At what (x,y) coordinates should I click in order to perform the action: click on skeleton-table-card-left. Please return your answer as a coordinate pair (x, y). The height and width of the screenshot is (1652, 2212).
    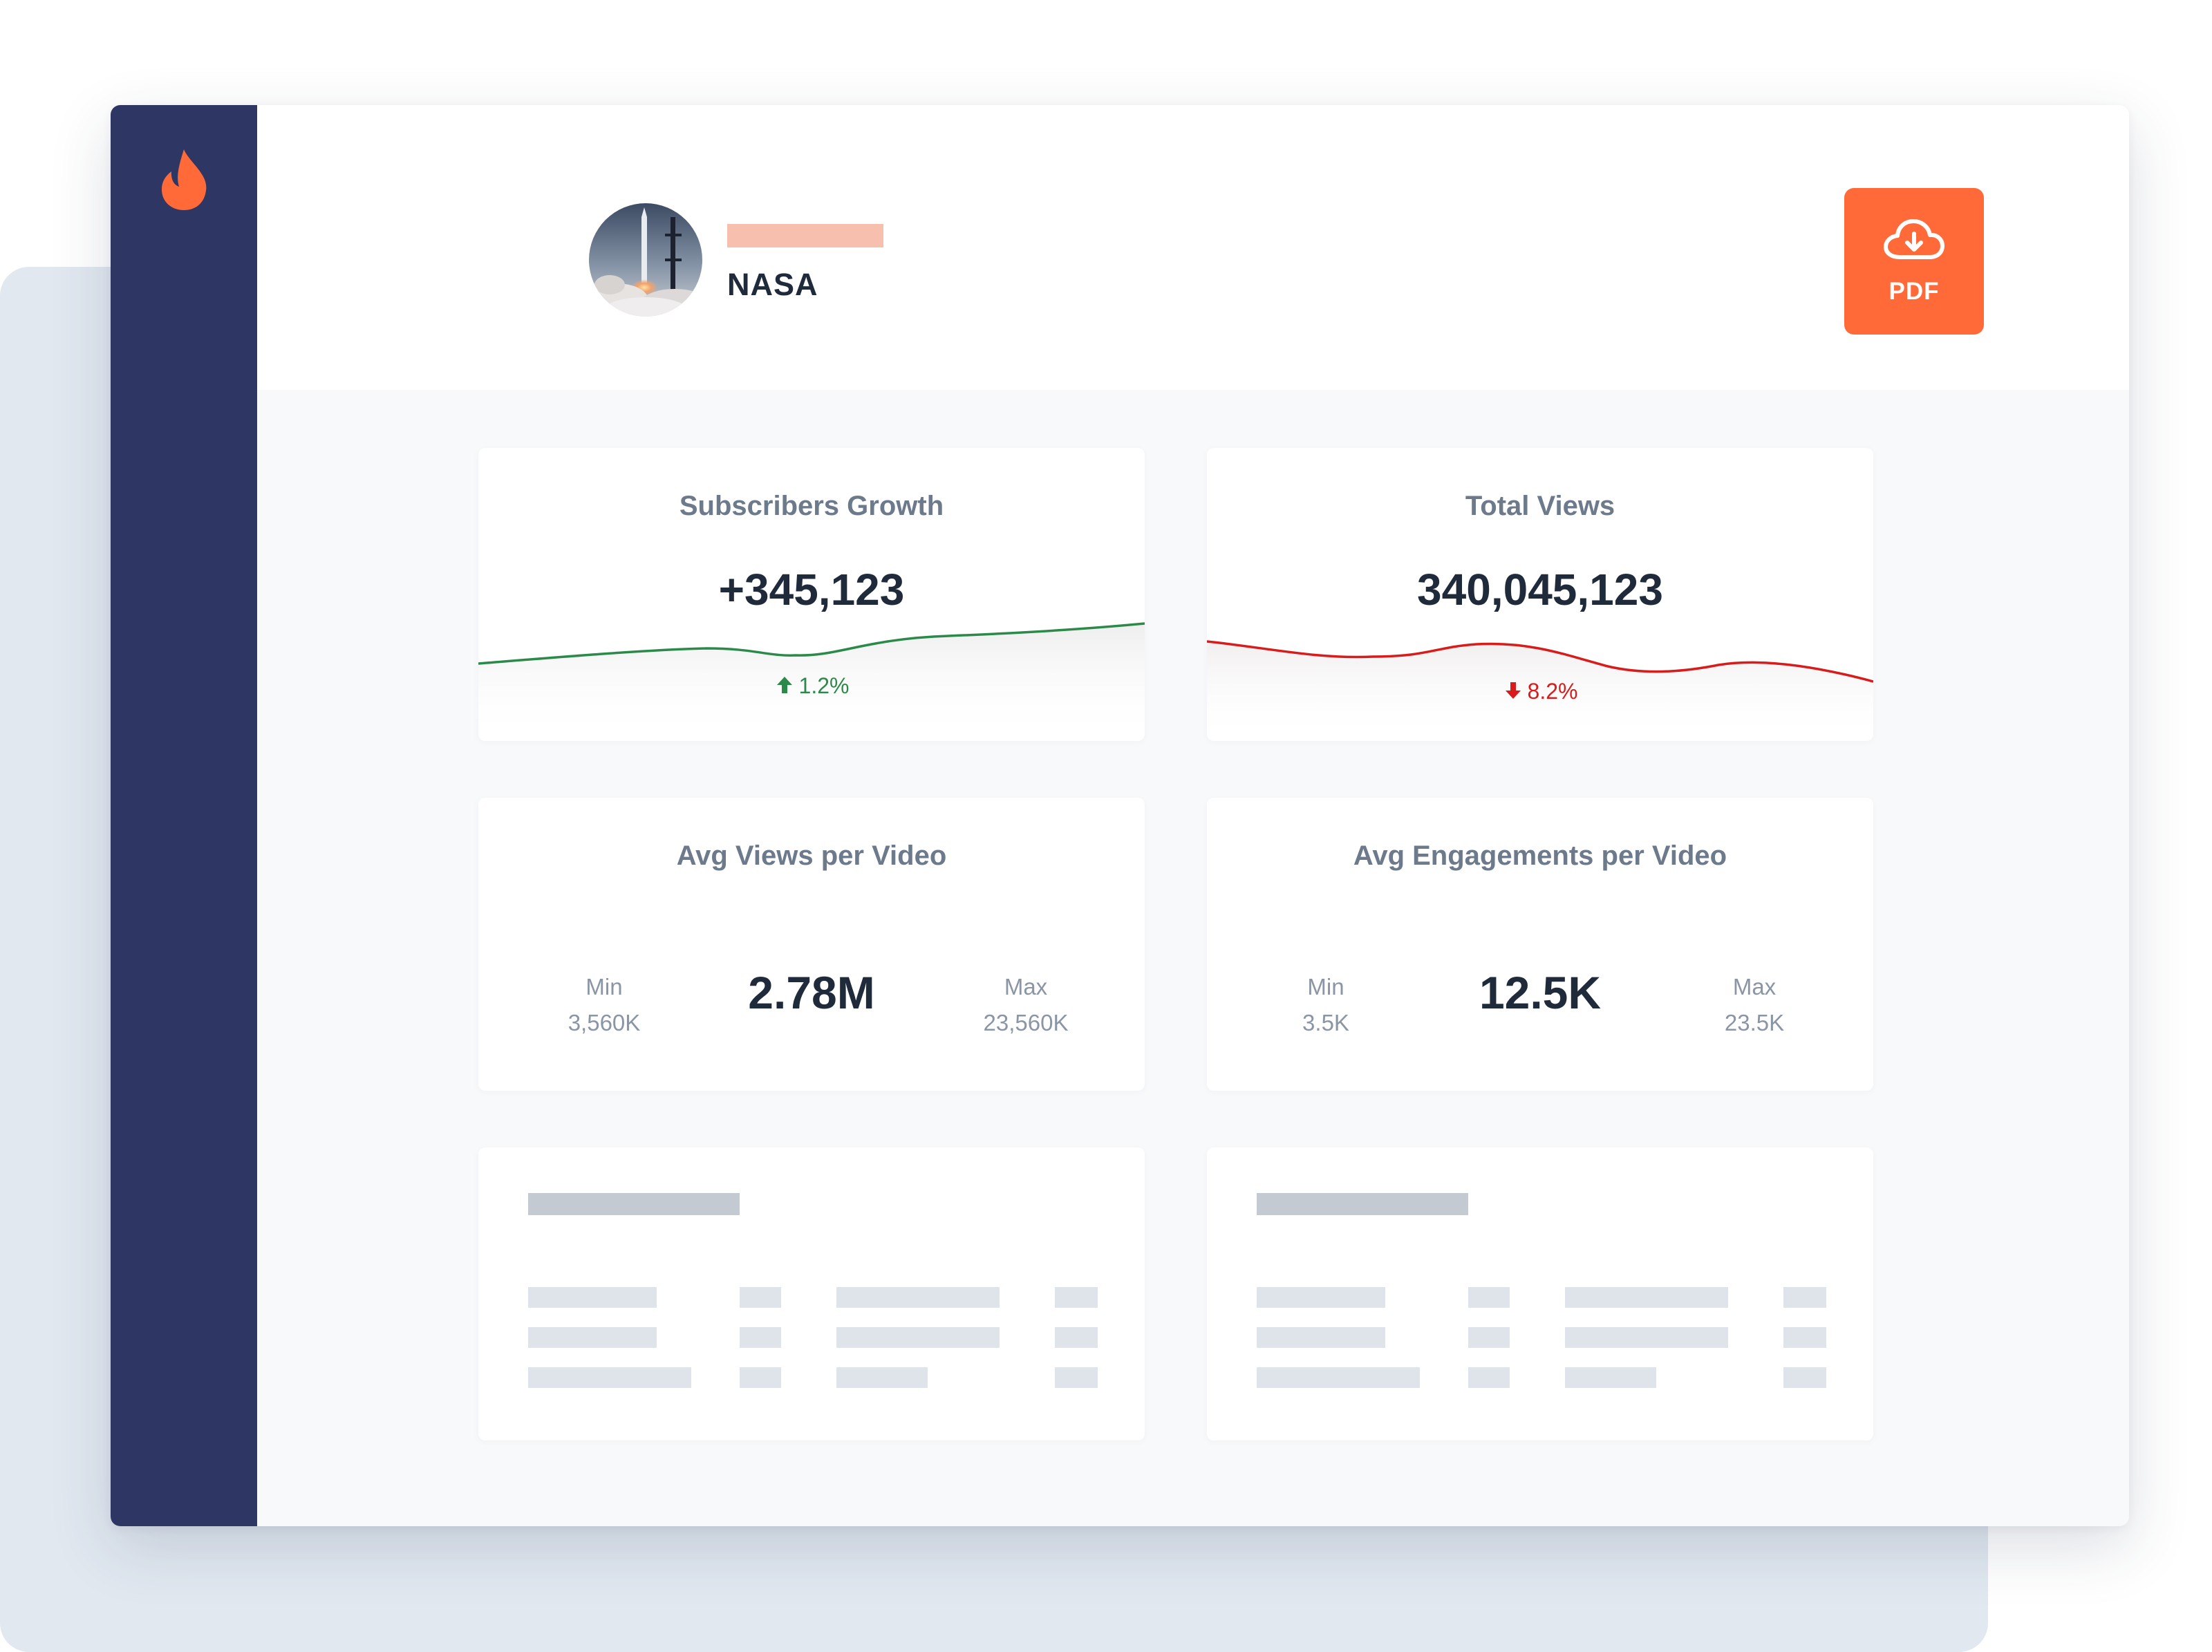
    Looking at the image, I should click on (812, 1293).